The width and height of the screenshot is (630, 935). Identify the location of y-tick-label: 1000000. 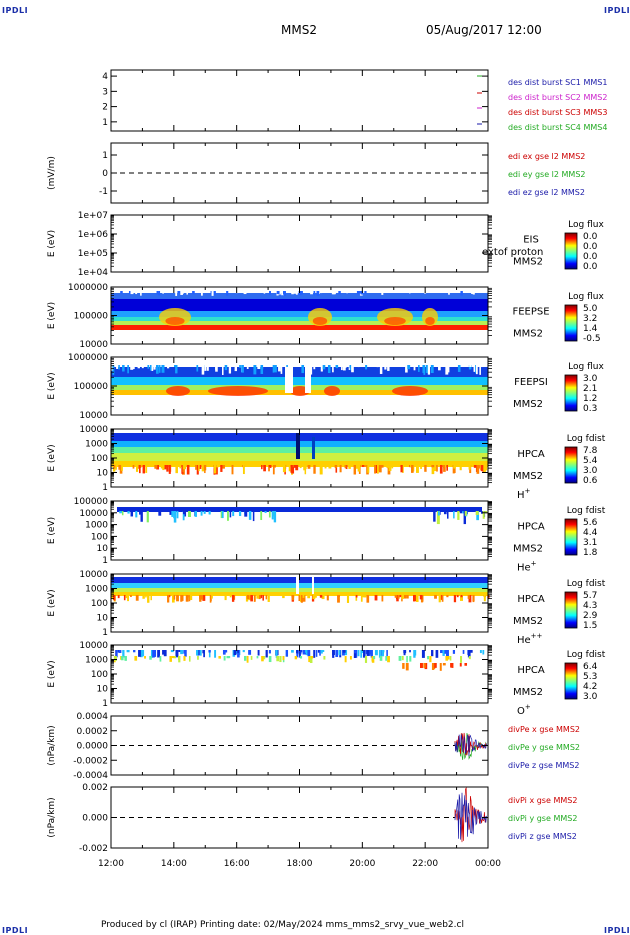
(88, 358).